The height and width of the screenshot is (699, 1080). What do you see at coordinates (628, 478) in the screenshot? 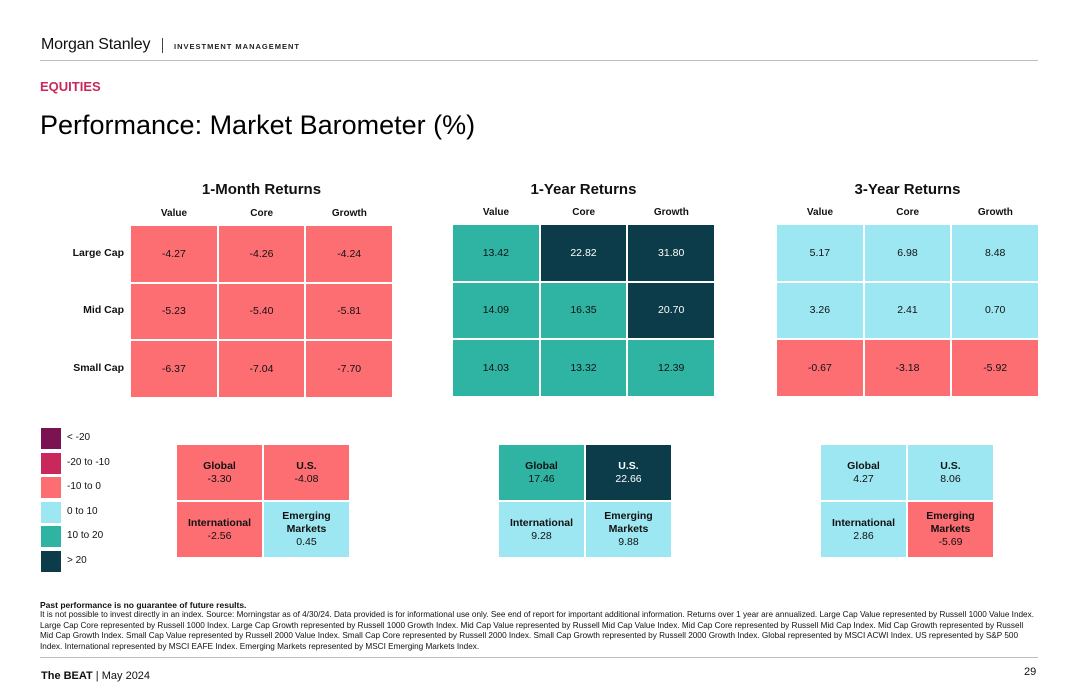
I see `region-value: 22.66` at bounding box center [628, 478].